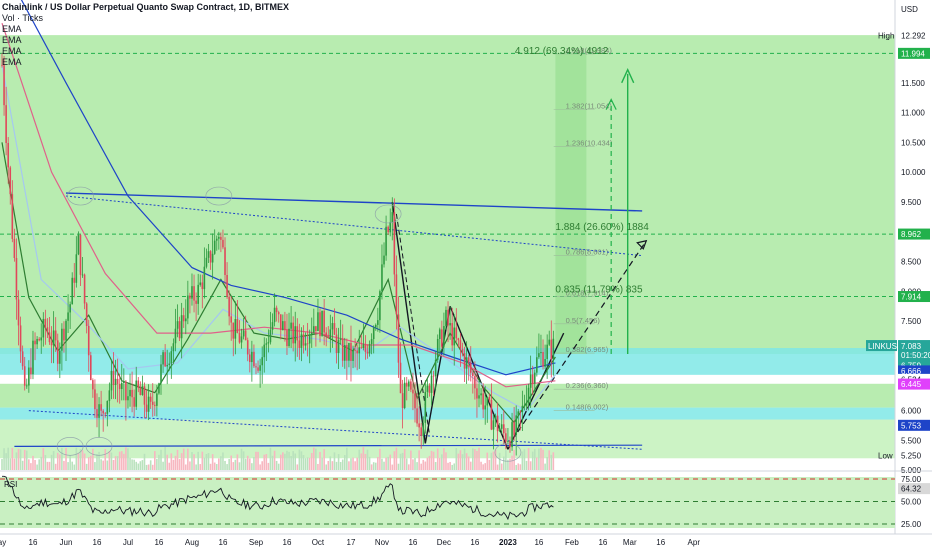  What do you see at coordinates (630, 542) in the screenshot?
I see `x-tick-label: Mar` at bounding box center [630, 542].